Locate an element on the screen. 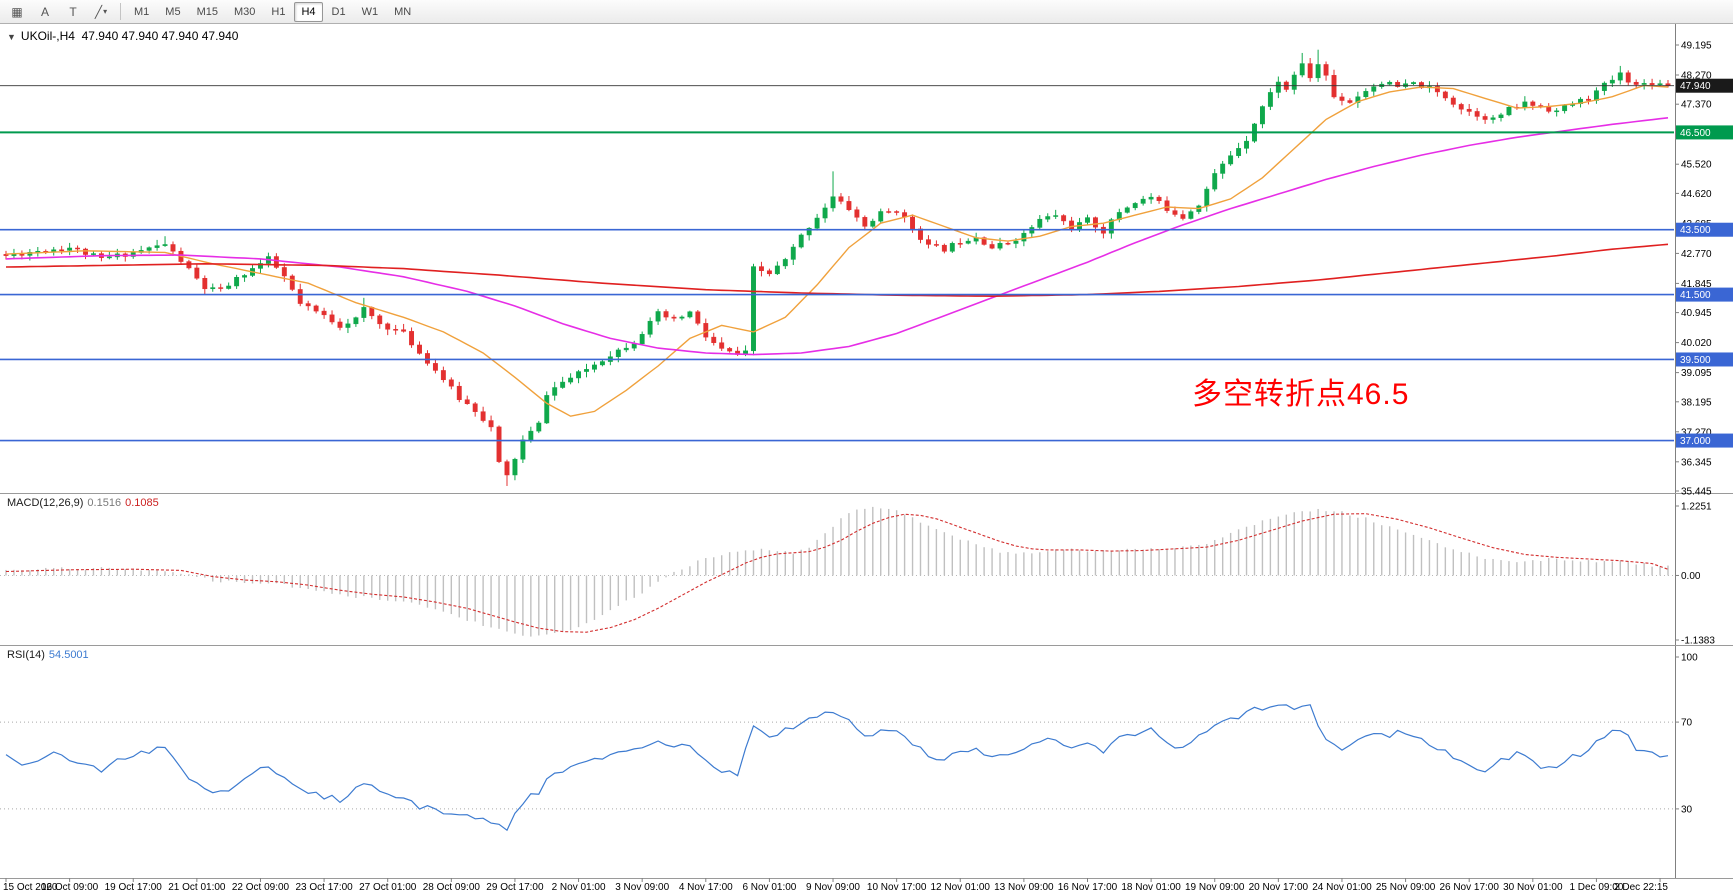  svg-text: 47.940 is located at coordinates (1695, 86).